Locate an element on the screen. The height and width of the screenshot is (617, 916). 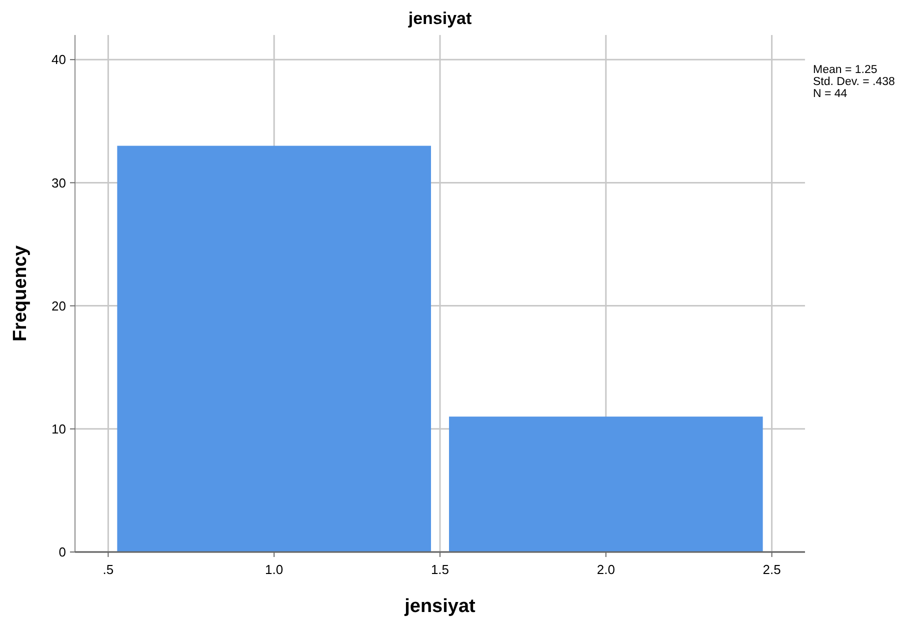
y-tick-label: 30 is located at coordinates (59, 182).